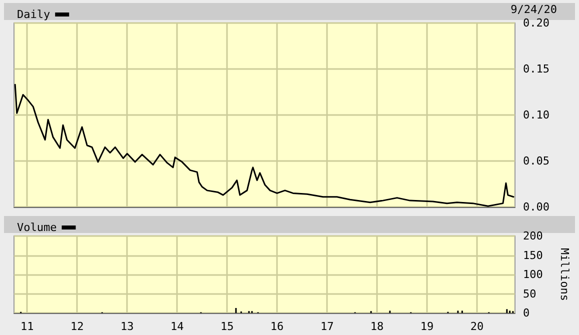 Image resolution: width=579 pixels, height=335 pixels. What do you see at coordinates (533, 274) in the screenshot?
I see `y-tick-label: 100` at bounding box center [533, 274].